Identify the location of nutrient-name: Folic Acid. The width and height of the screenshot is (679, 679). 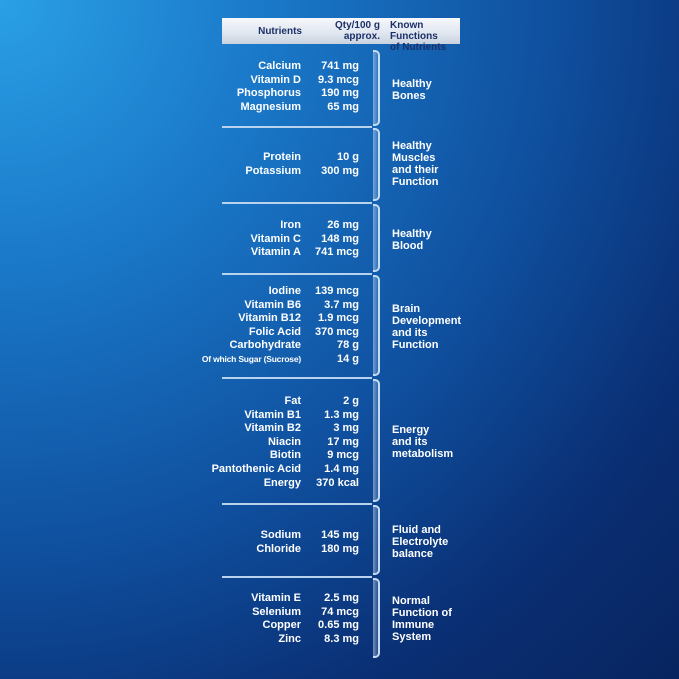
(274, 331).